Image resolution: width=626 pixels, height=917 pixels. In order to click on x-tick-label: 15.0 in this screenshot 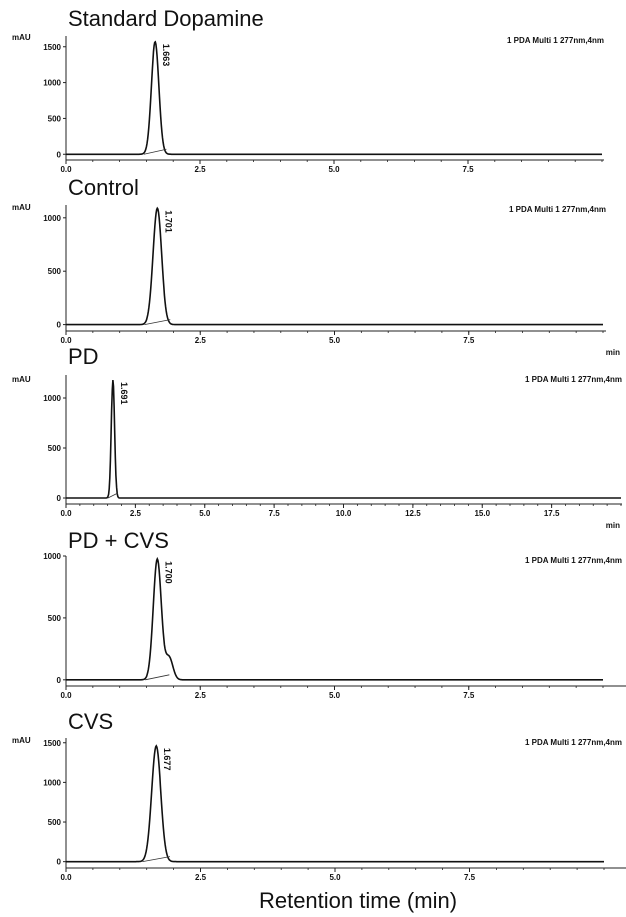, I will do `click(482, 513)`.